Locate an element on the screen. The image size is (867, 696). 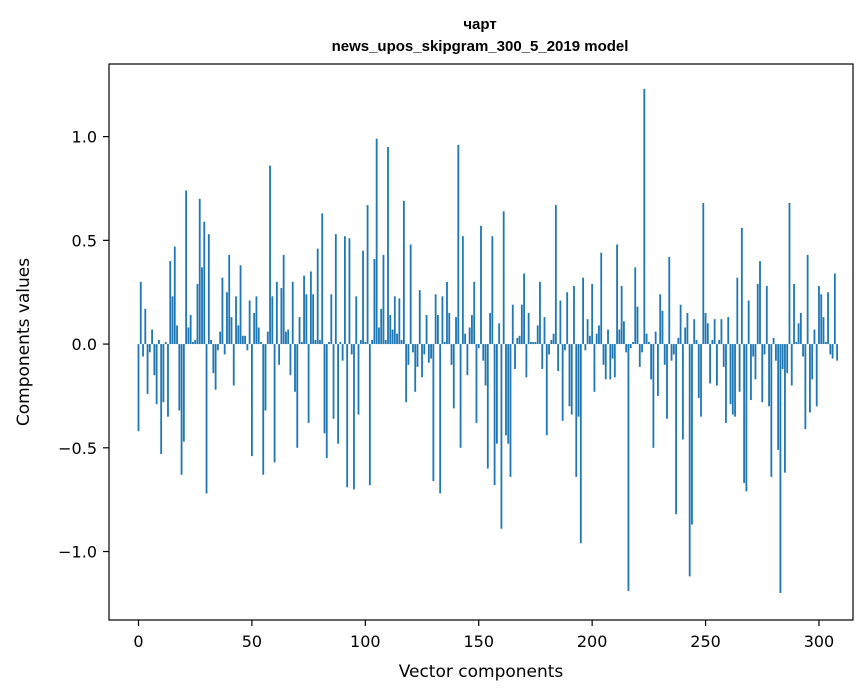
x-tick-label: 50 is located at coordinates (252, 641).